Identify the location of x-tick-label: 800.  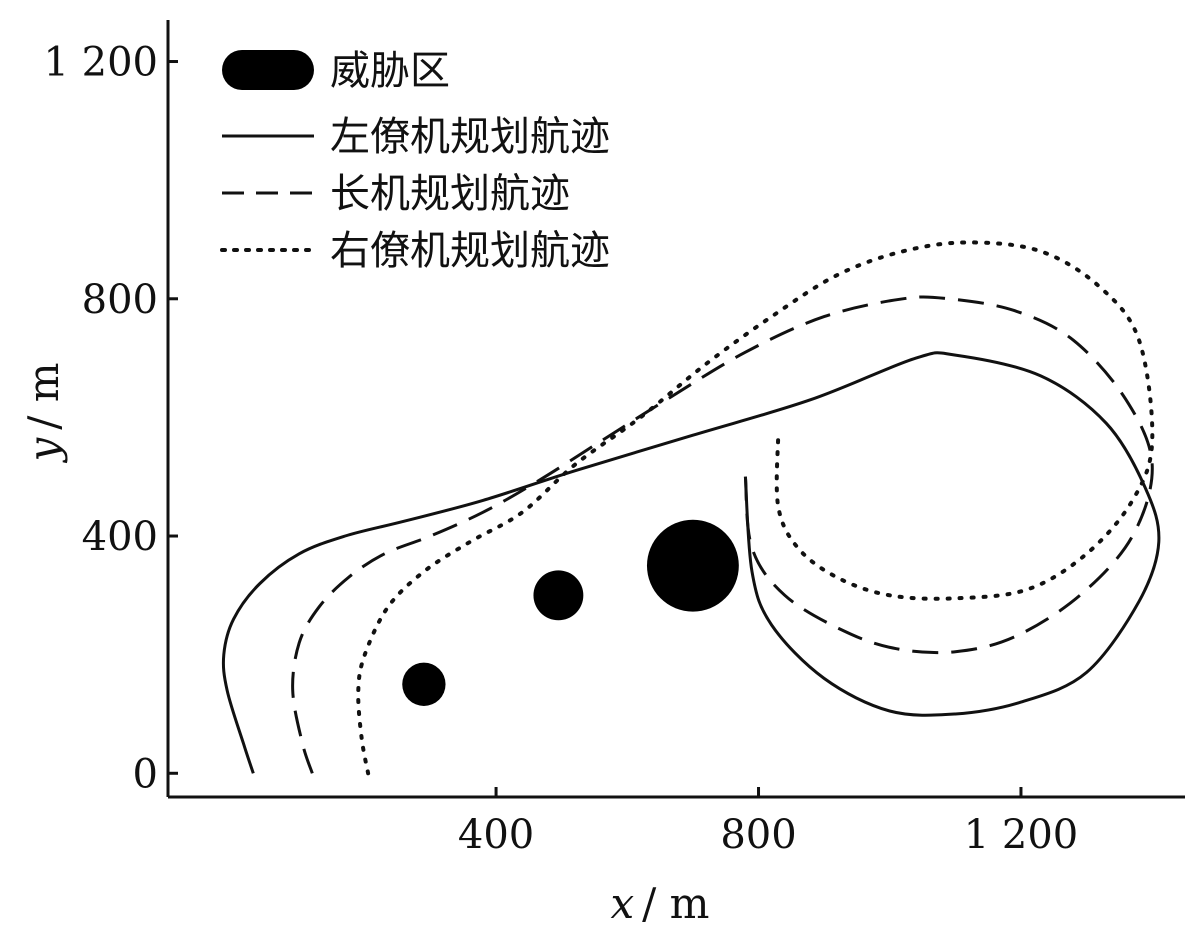
(758, 835).